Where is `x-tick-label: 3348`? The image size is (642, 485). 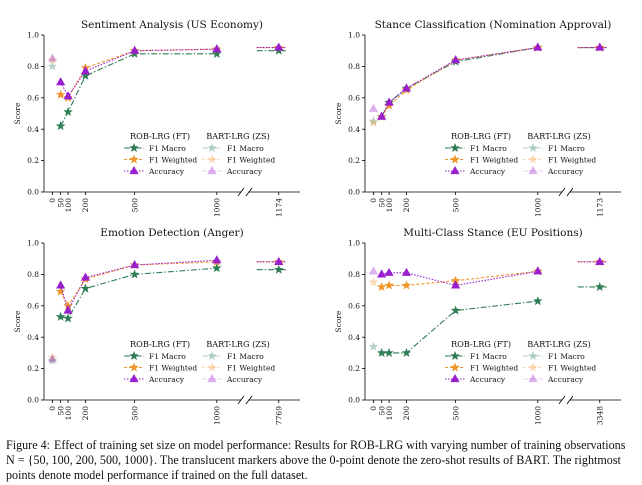 x-tick-label: 3348 is located at coordinates (599, 415).